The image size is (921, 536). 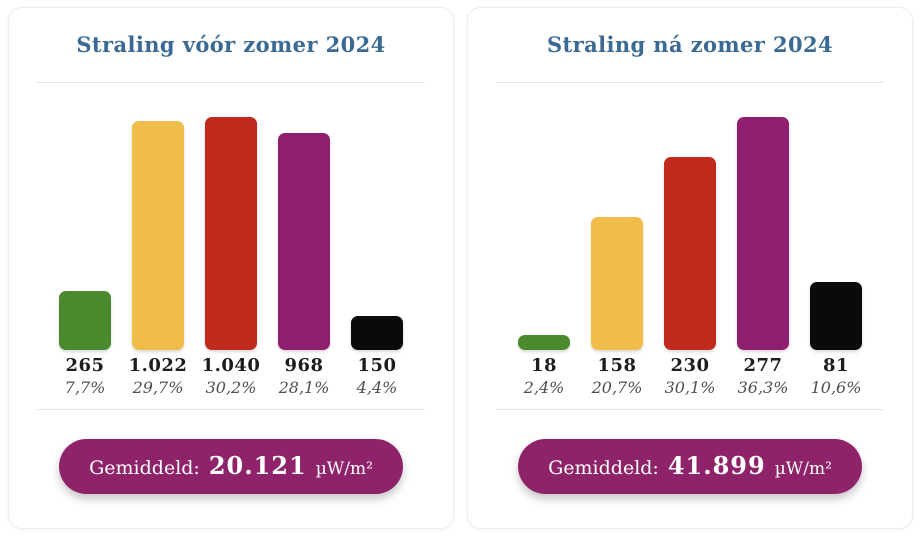 I want to click on bar-value-label: 18, so click(x=544, y=366).